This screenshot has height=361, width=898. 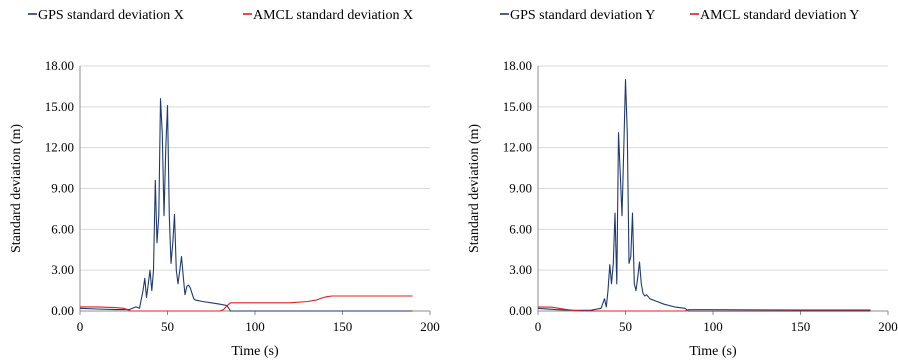 What do you see at coordinates (780, 15) in the screenshot?
I see `legend-label: AMCL standard deviation Y` at bounding box center [780, 15].